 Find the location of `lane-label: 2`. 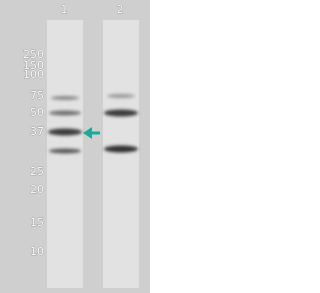

lane-label: 2 is located at coordinates (120, 9).